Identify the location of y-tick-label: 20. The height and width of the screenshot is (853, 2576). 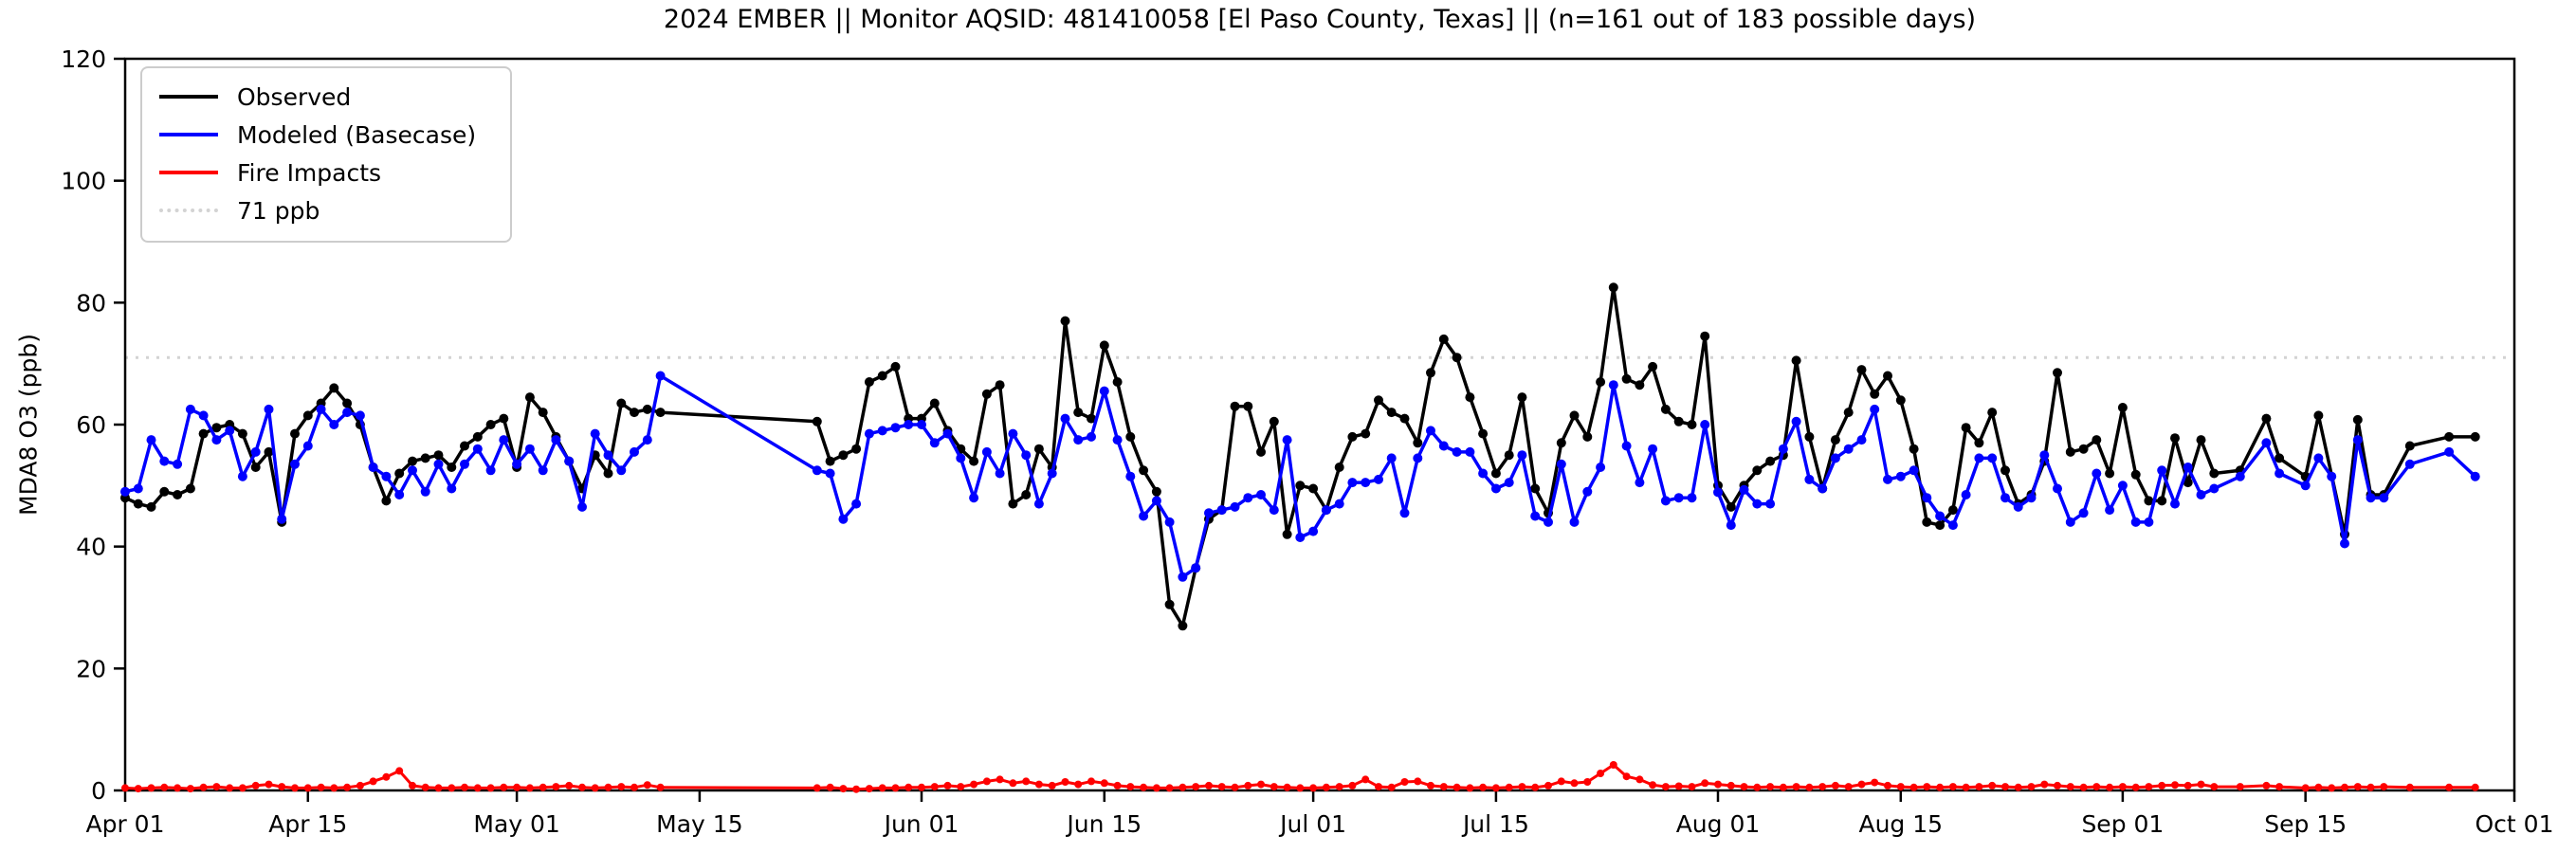
(91, 668).